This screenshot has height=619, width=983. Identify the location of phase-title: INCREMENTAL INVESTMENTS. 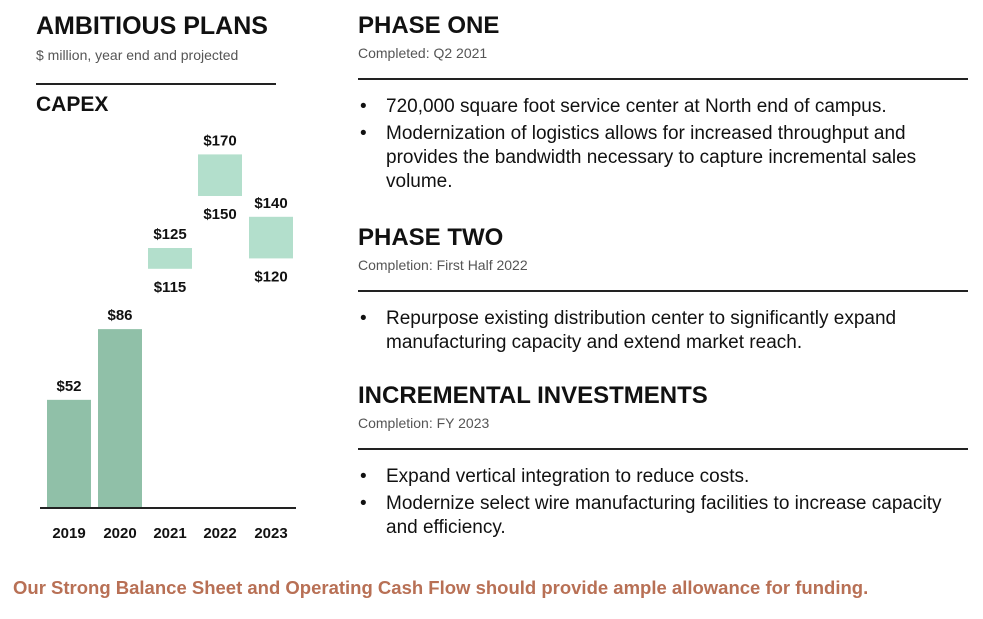
(533, 395).